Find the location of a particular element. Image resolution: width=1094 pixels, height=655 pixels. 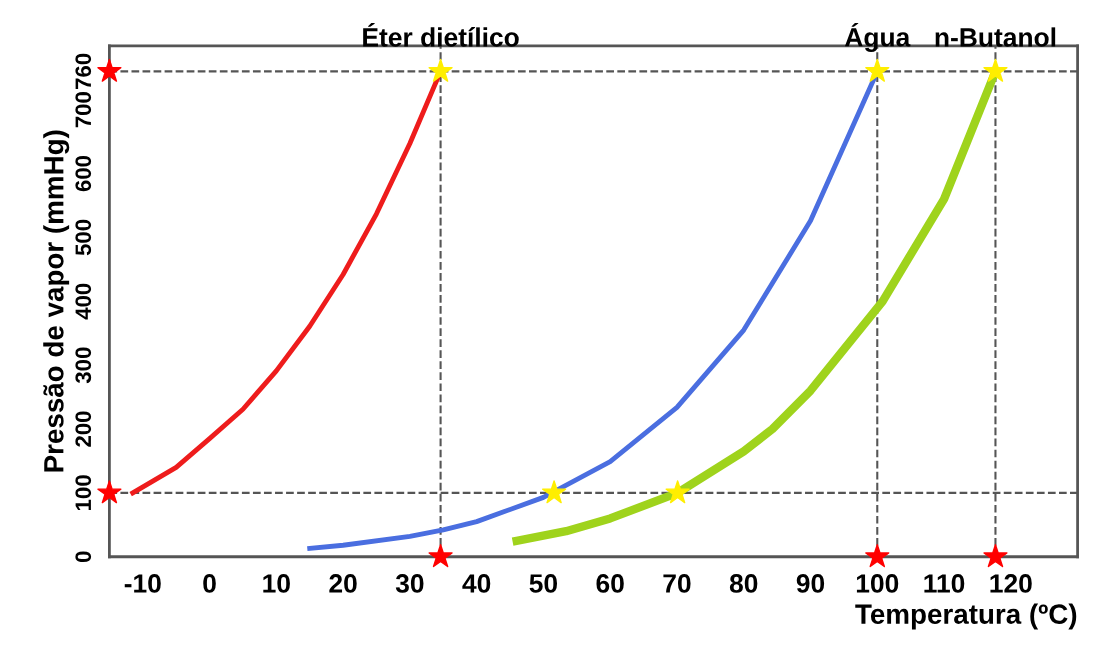

x-tick-label: 100 is located at coordinates (877, 583).